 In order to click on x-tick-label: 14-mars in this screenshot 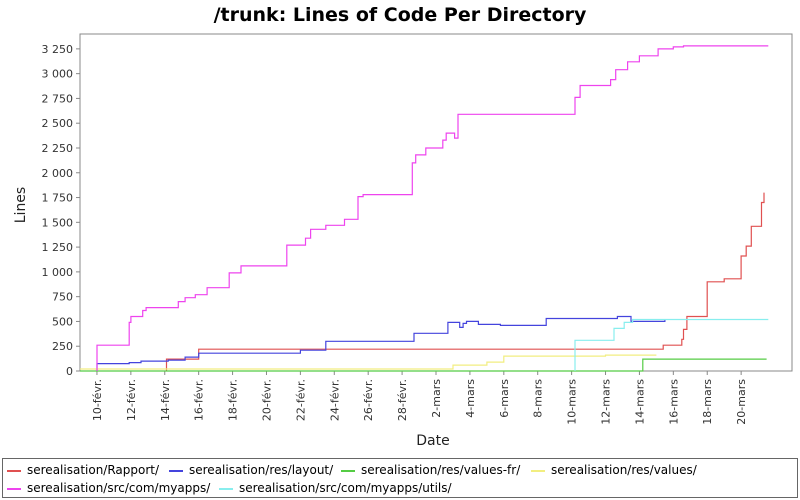, I will do `click(639, 402)`.